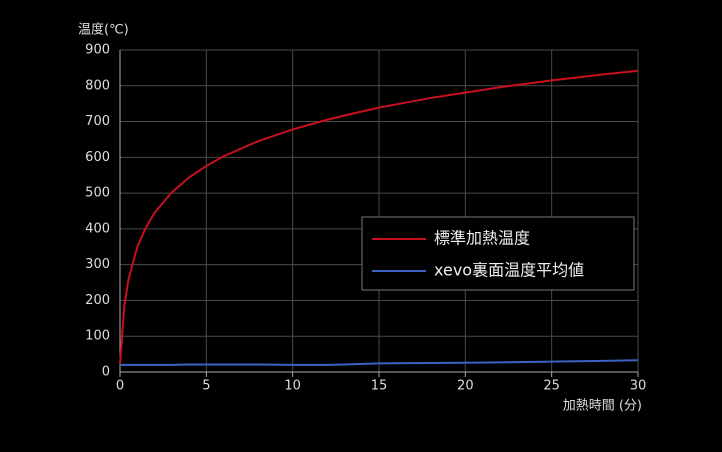 The image size is (722, 452). What do you see at coordinates (602, 406) in the screenshot?
I see `x-axis-label: 加熱時間 (分)` at bounding box center [602, 406].